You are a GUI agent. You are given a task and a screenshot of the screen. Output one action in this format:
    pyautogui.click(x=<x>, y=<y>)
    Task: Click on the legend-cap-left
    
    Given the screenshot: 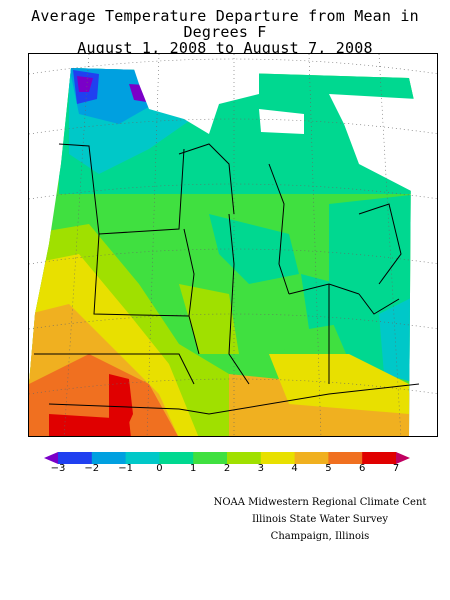 What is the action you would take?
    pyautogui.click(x=51, y=458)
    